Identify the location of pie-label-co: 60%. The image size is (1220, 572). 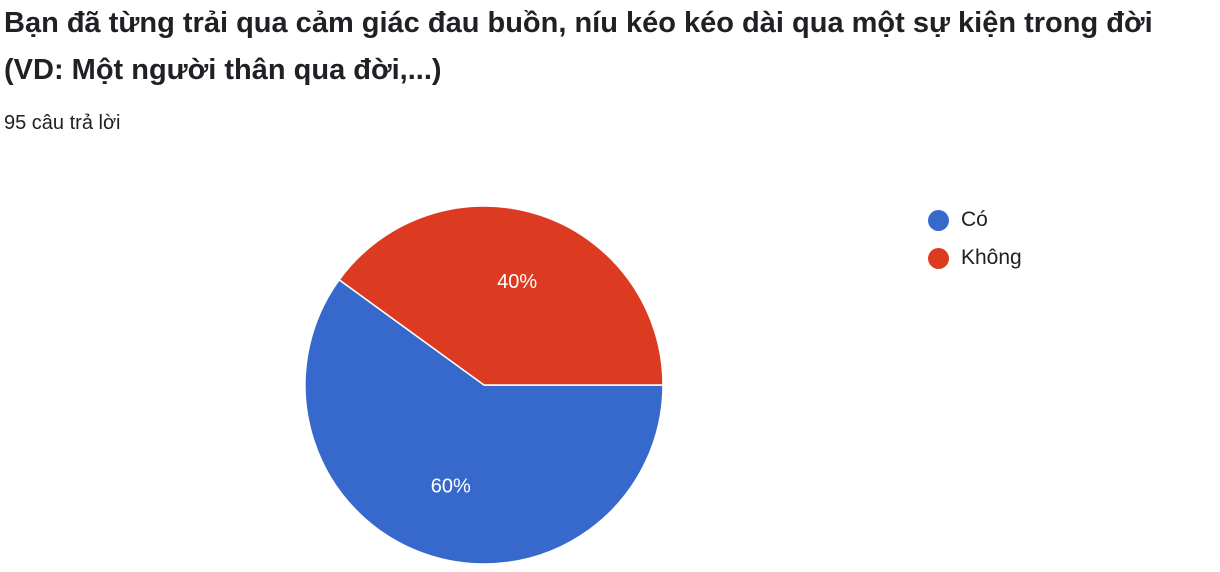
(451, 486).